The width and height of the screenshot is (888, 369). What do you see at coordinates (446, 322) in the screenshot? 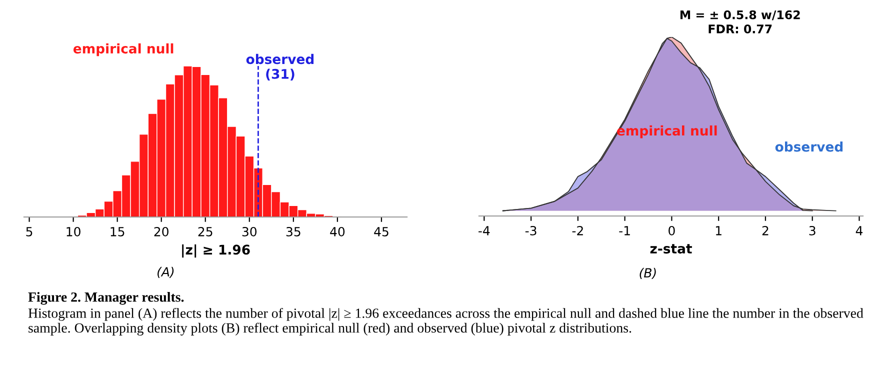
I see `text: Histogram in panel (A) reflects the number of pivotal |z| ≥ 1.96 exceedances across the empirical null and dashed blue line the number in the observed sample. Overlapping density plots (B) reflect empirical null (red) and observed (blue) pivotal z distributions.` at bounding box center [446, 322].